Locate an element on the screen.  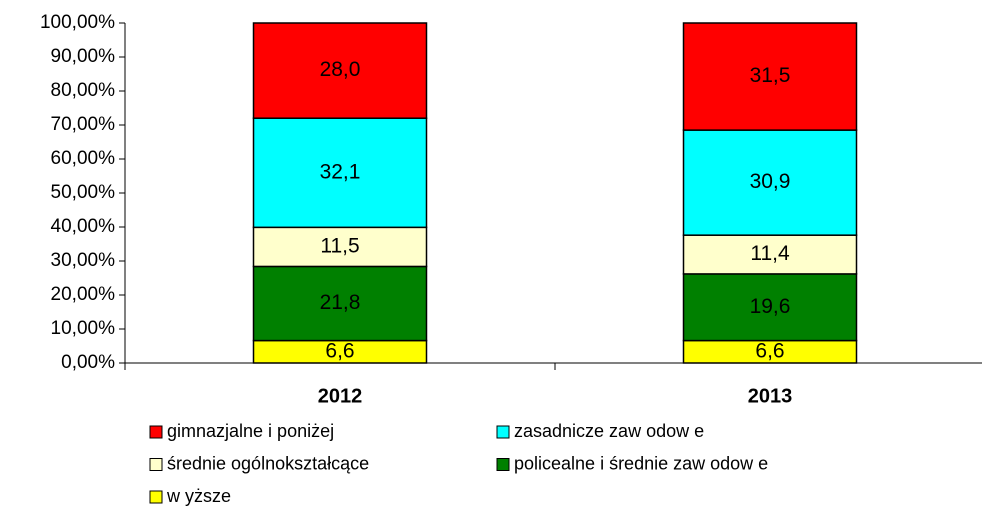
legend-label: zasadnicze zaw odow e is located at coordinates (609, 431).